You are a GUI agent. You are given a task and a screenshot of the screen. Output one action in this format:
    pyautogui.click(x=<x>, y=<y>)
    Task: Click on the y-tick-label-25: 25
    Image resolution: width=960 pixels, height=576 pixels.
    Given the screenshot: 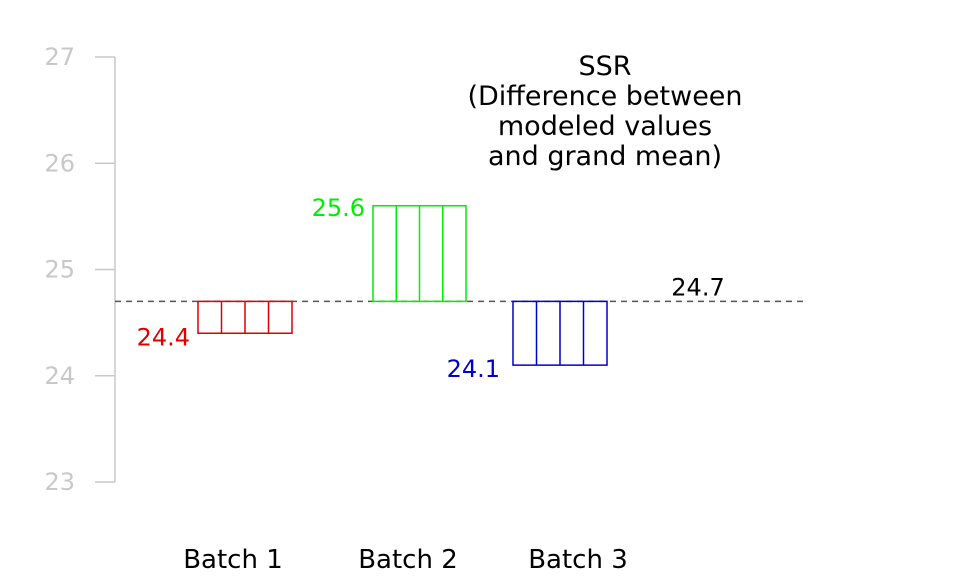 What is the action you would take?
    pyautogui.click(x=59, y=270)
    